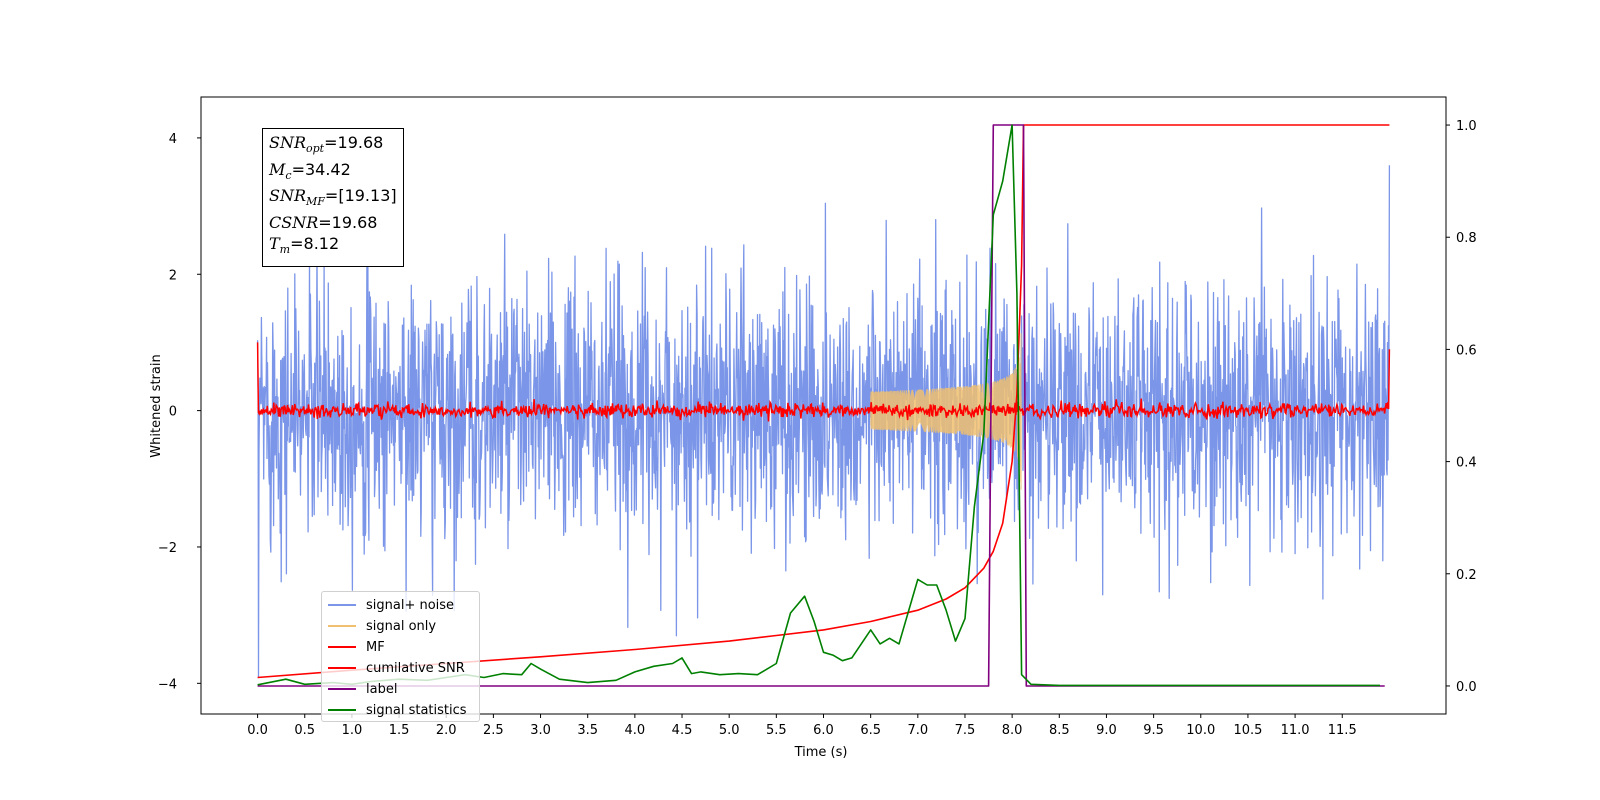 The height and width of the screenshot is (800, 1600). What do you see at coordinates (375, 647) in the screenshot?
I see `legend-label: MF` at bounding box center [375, 647].